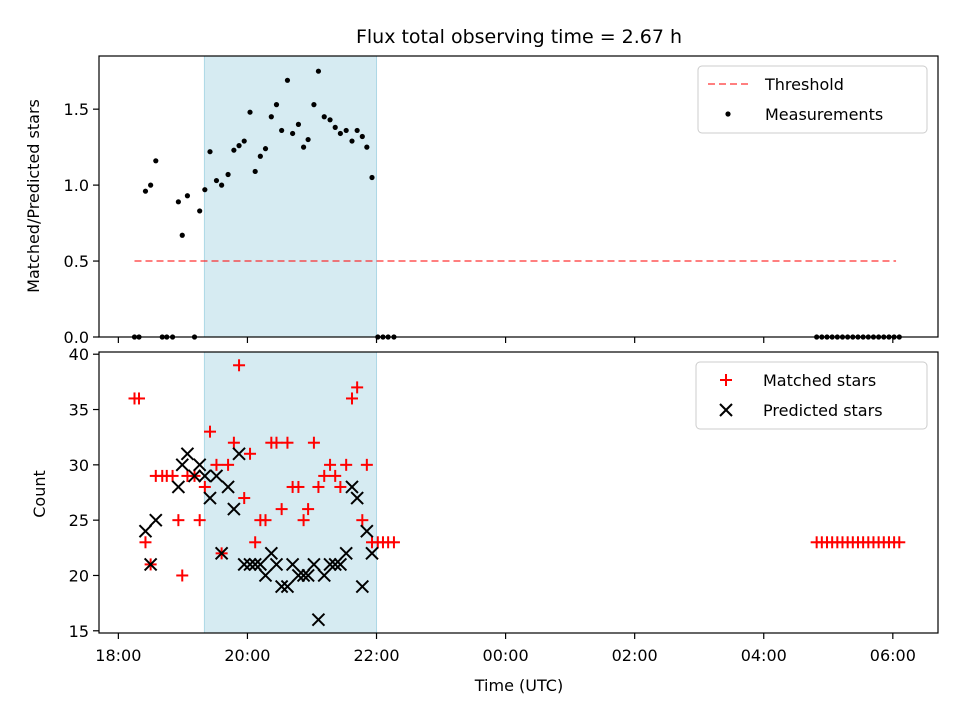 The height and width of the screenshot is (720, 960). Describe the element at coordinates (764, 655) in the screenshot. I see `time-x-tick-label: 04:00` at that location.